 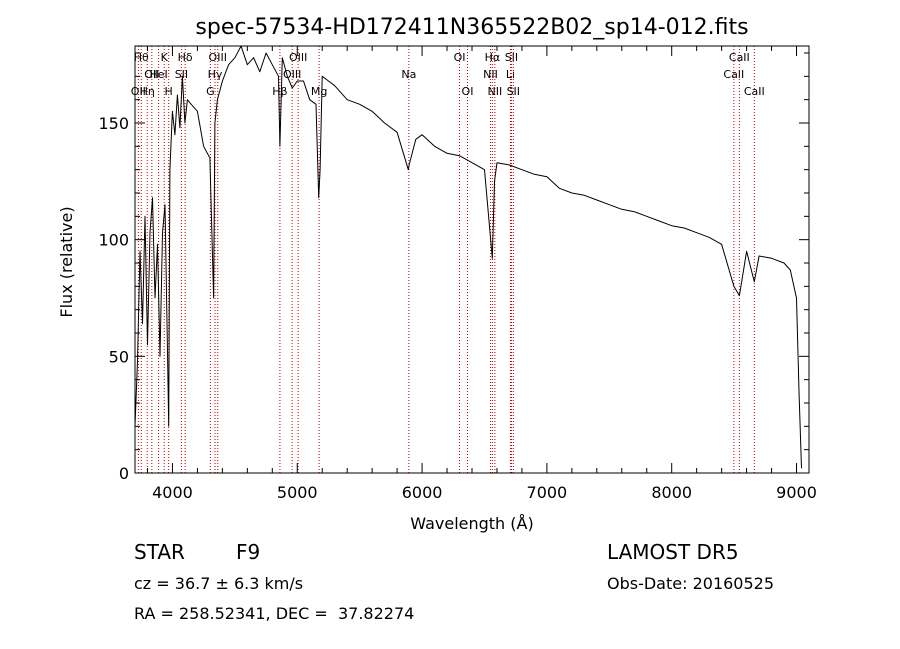 I want to click on line-marker-label: Hα, so click(x=493, y=57).